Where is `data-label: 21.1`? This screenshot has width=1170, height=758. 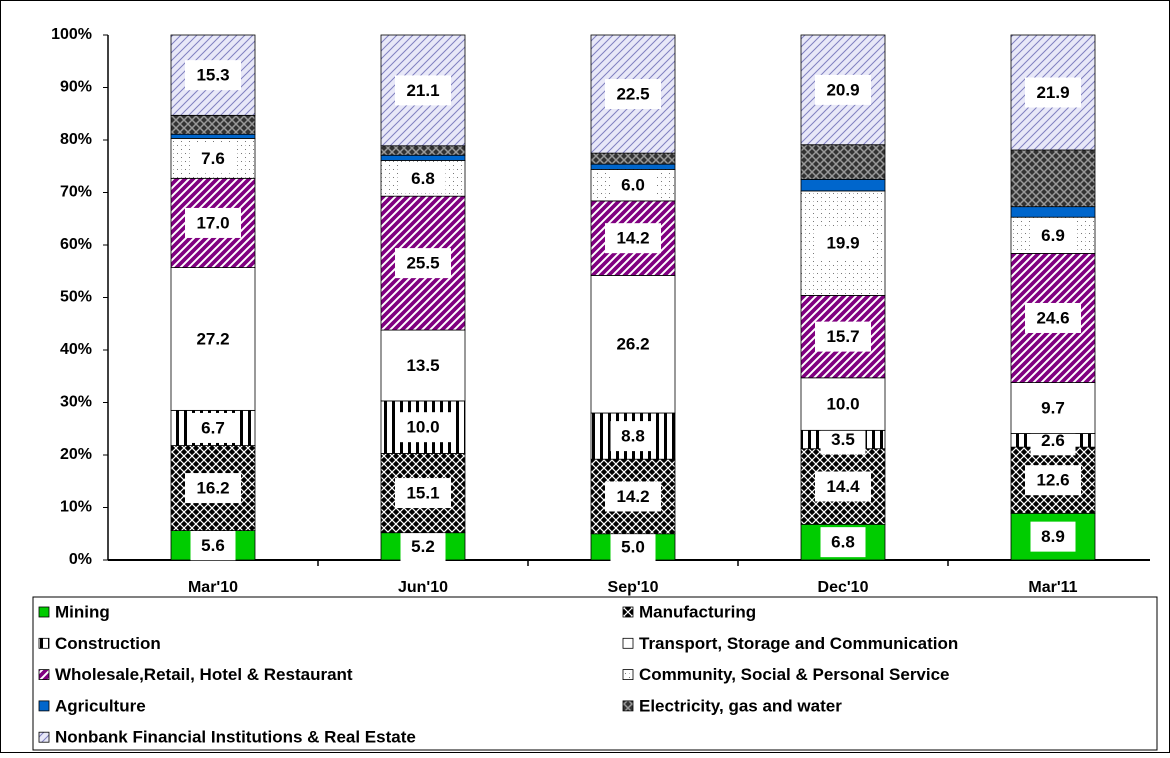
data-label: 21.1 is located at coordinates (422, 90).